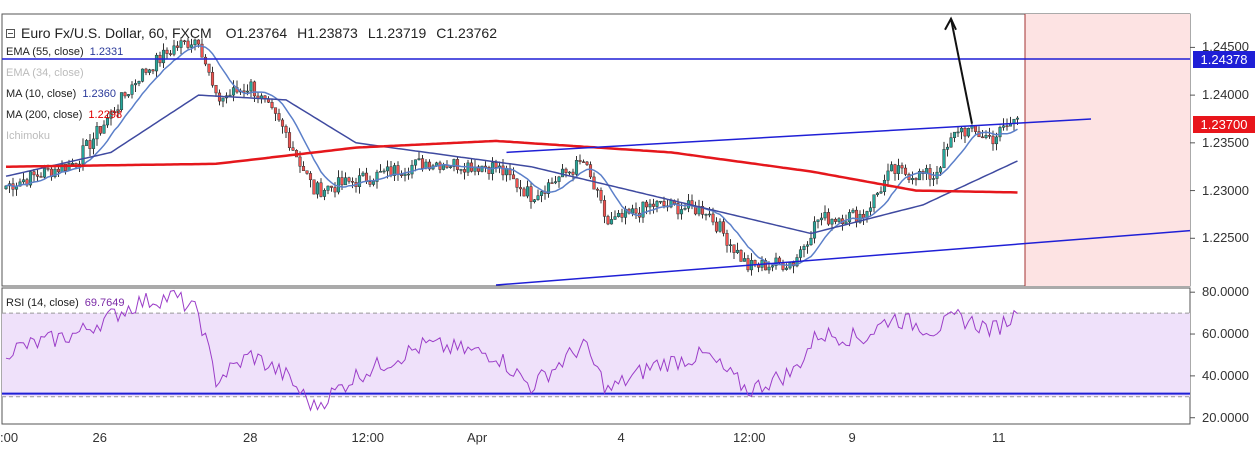 The width and height of the screenshot is (1259, 449). I want to click on indicator-legend: MA (10, close) 1.2360, so click(61, 94).